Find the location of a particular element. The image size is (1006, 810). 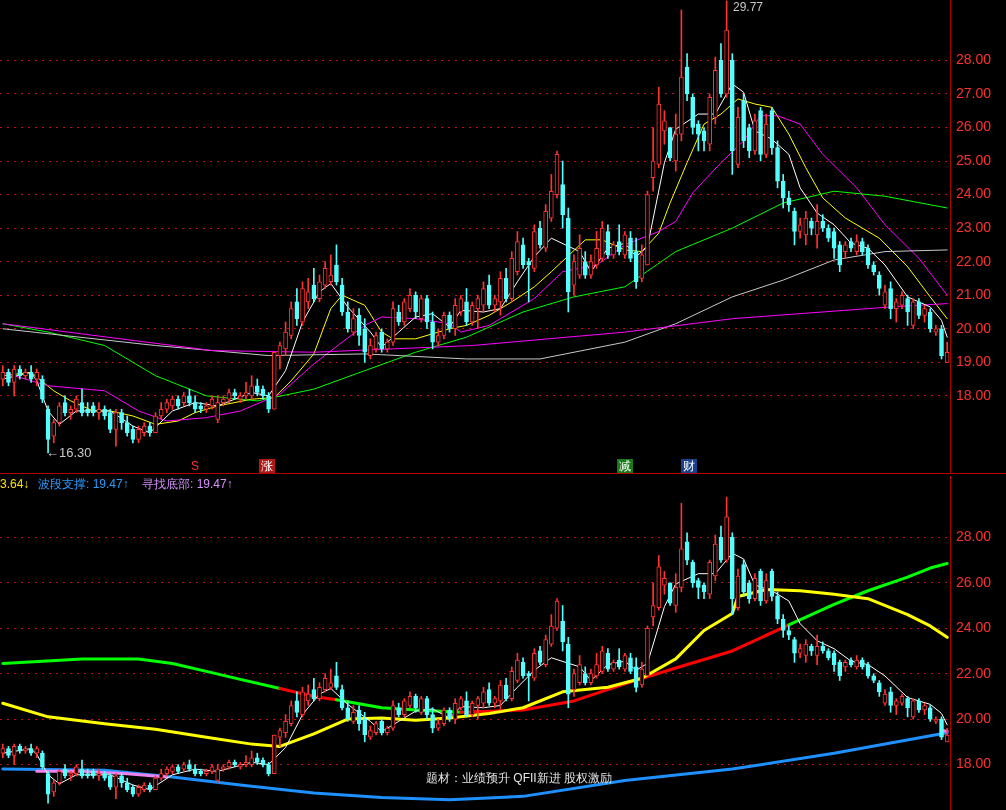

annotation: 涨 is located at coordinates (267, 466).